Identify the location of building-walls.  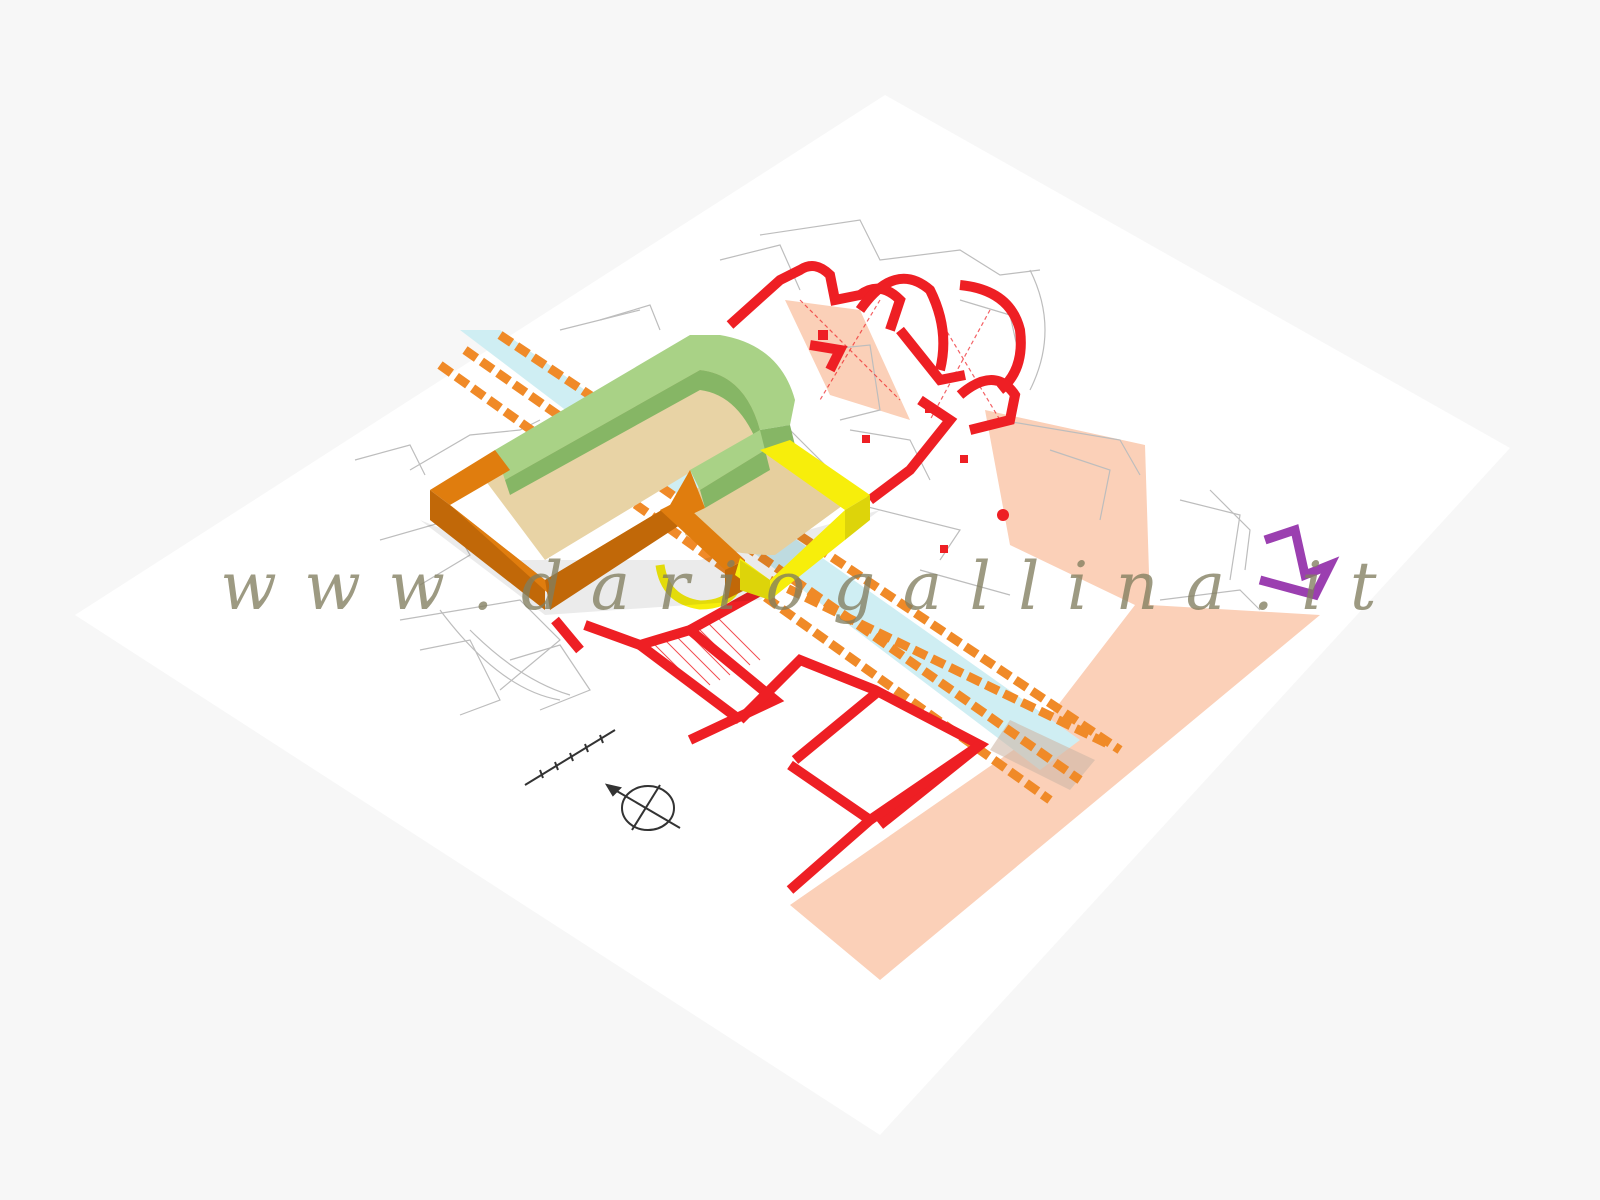
(650, 472).